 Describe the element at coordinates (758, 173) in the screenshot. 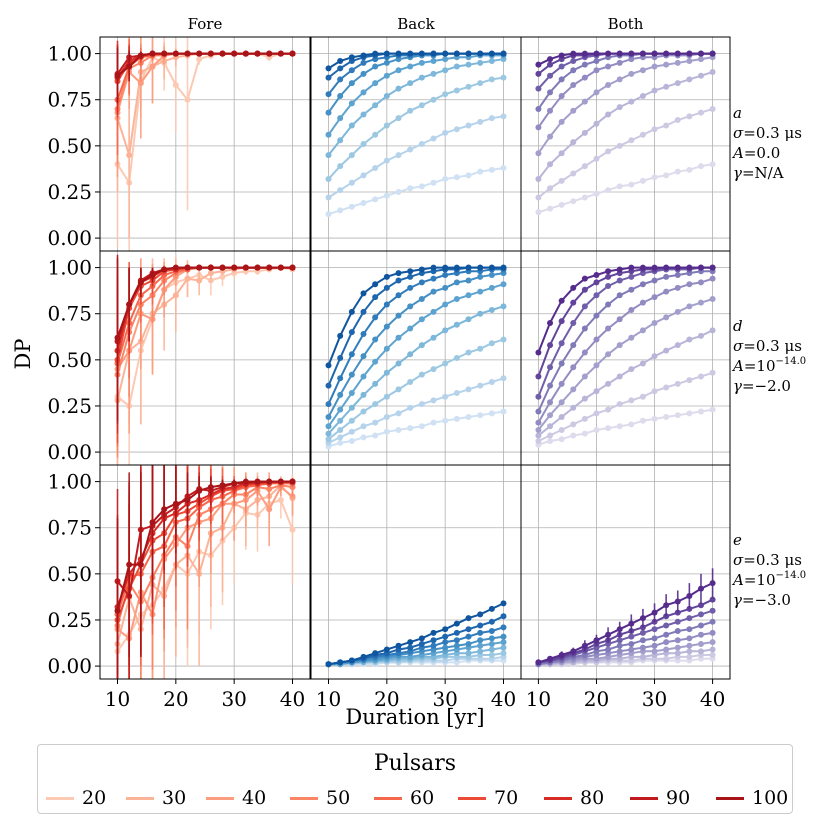

I see `row-label-gamma: γ=N/A` at that location.